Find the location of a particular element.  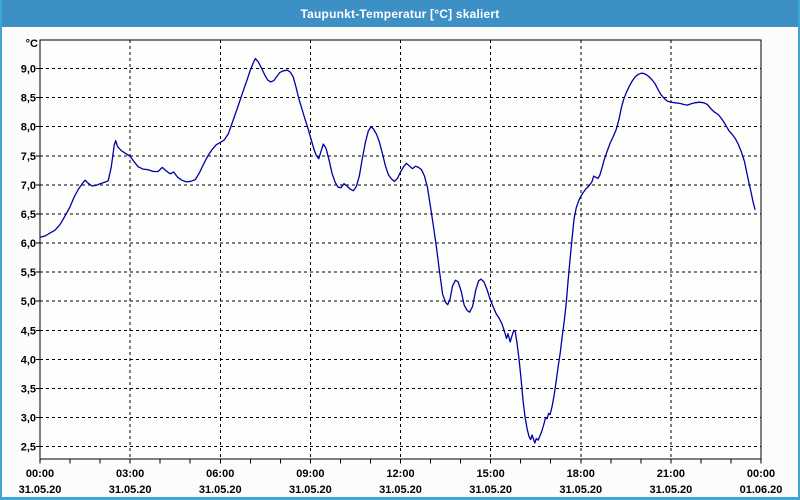

title-bar: Taupunkt-Temperatur [°C] skaliert is located at coordinates (400, 13).